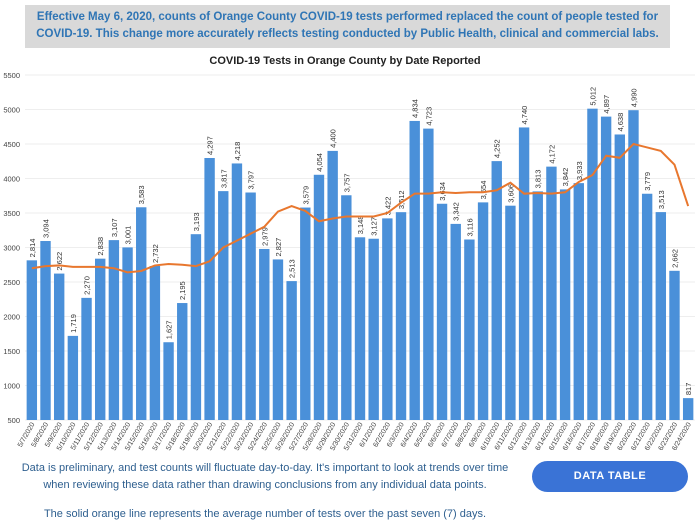 The width and height of the screenshot is (700, 527). I want to click on data-label: 4,638, so click(620, 122).